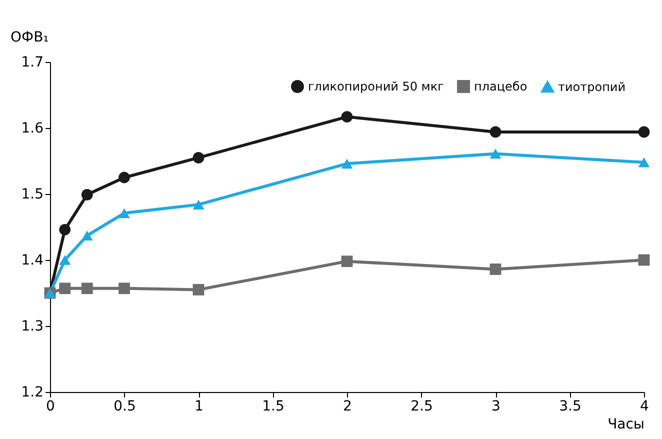 The image size is (662, 439). I want to click on legend-label: плацебо, so click(501, 87).